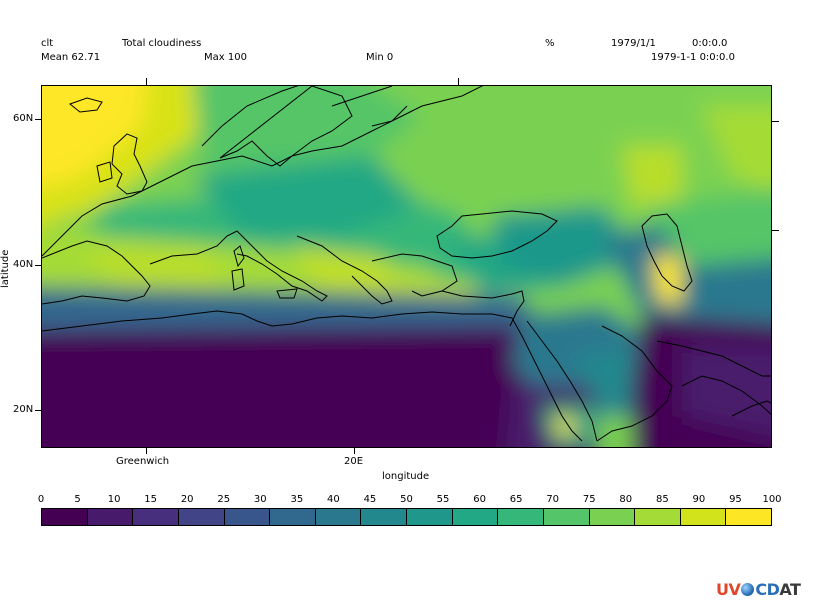 This screenshot has width=814, height=606. What do you see at coordinates (5, 268) in the screenshot?
I see `y-axis-label: latitude` at bounding box center [5, 268].